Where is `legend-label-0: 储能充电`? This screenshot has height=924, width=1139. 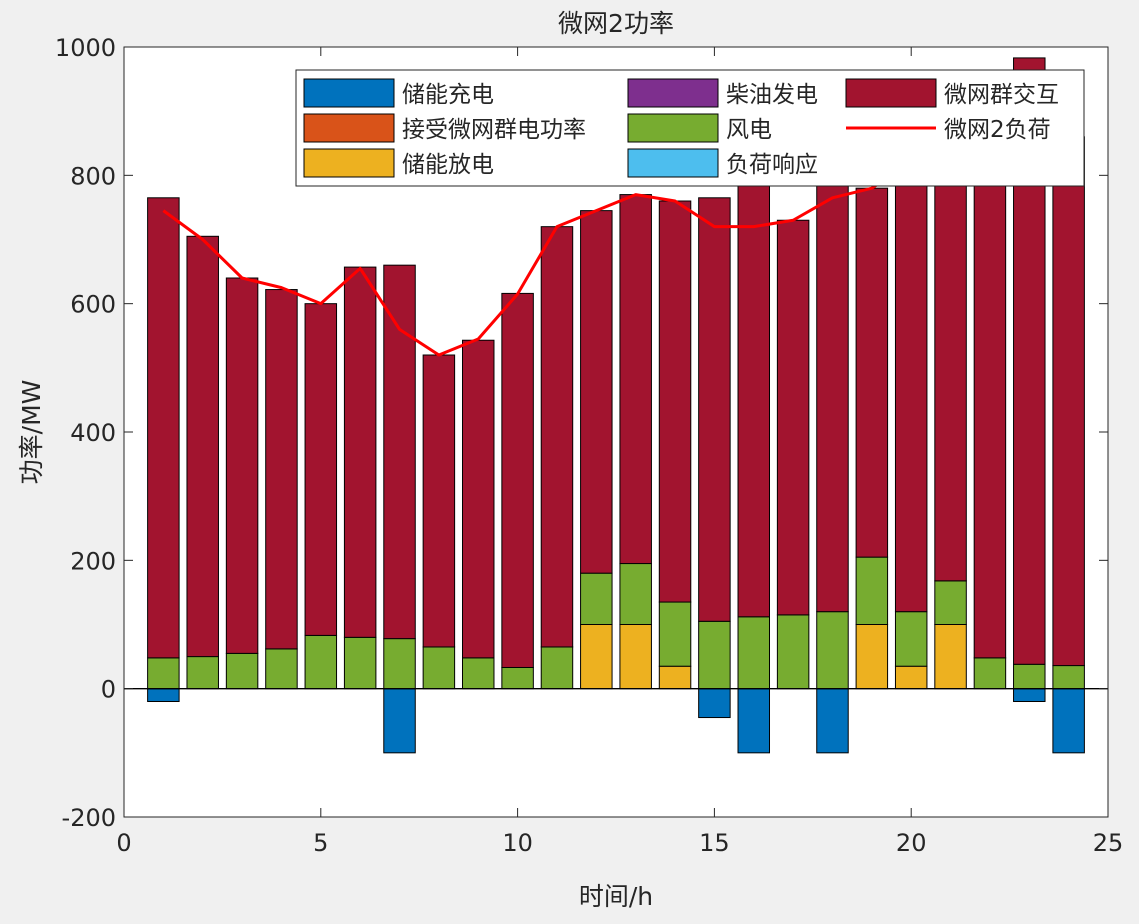 legend-label-0: 储能充电 is located at coordinates (448, 95).